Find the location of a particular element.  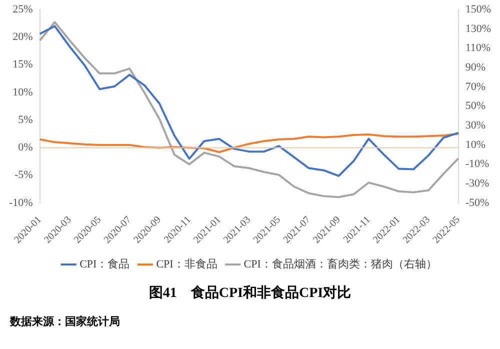

y2-tick-label: 90% is located at coordinates (475, 67).